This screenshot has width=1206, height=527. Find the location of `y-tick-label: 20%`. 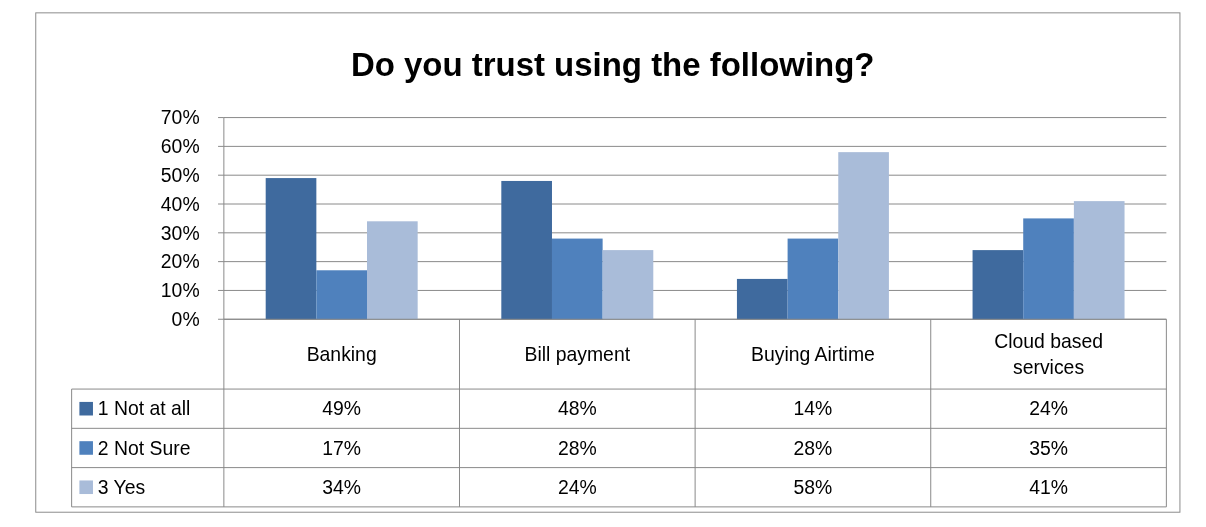

y-tick-label: 20% is located at coordinates (180, 261).